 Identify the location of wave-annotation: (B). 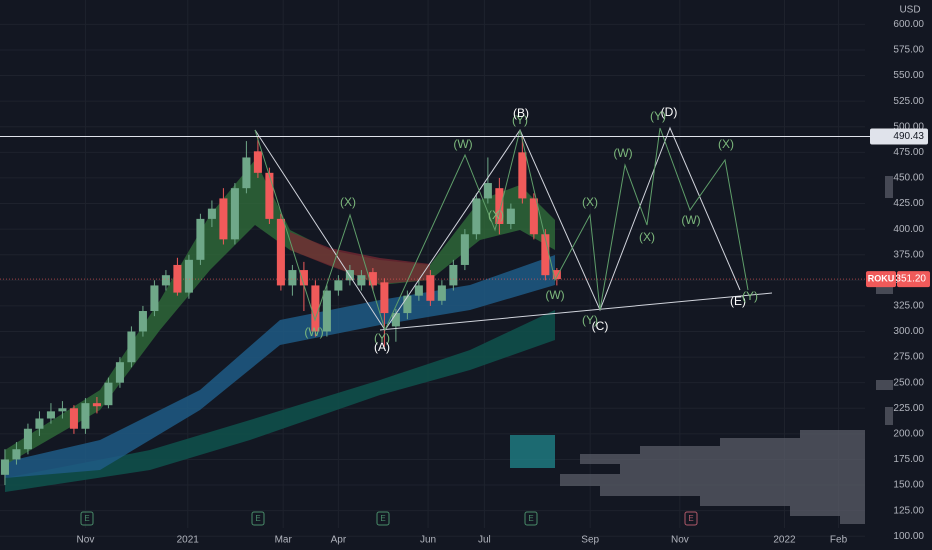
(521, 113).